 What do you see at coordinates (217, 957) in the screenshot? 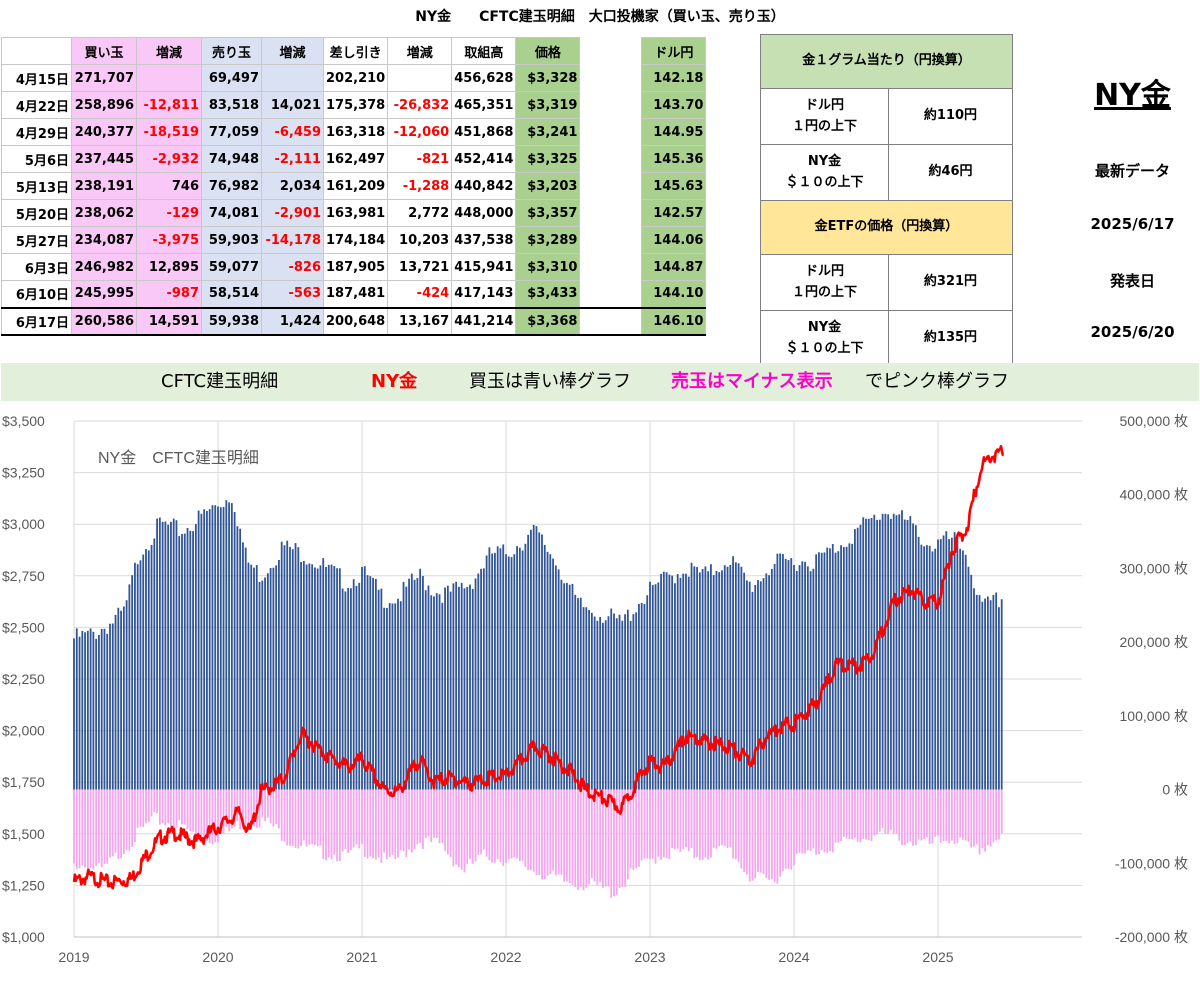
I see `x-tick-label: 2020` at bounding box center [217, 957].